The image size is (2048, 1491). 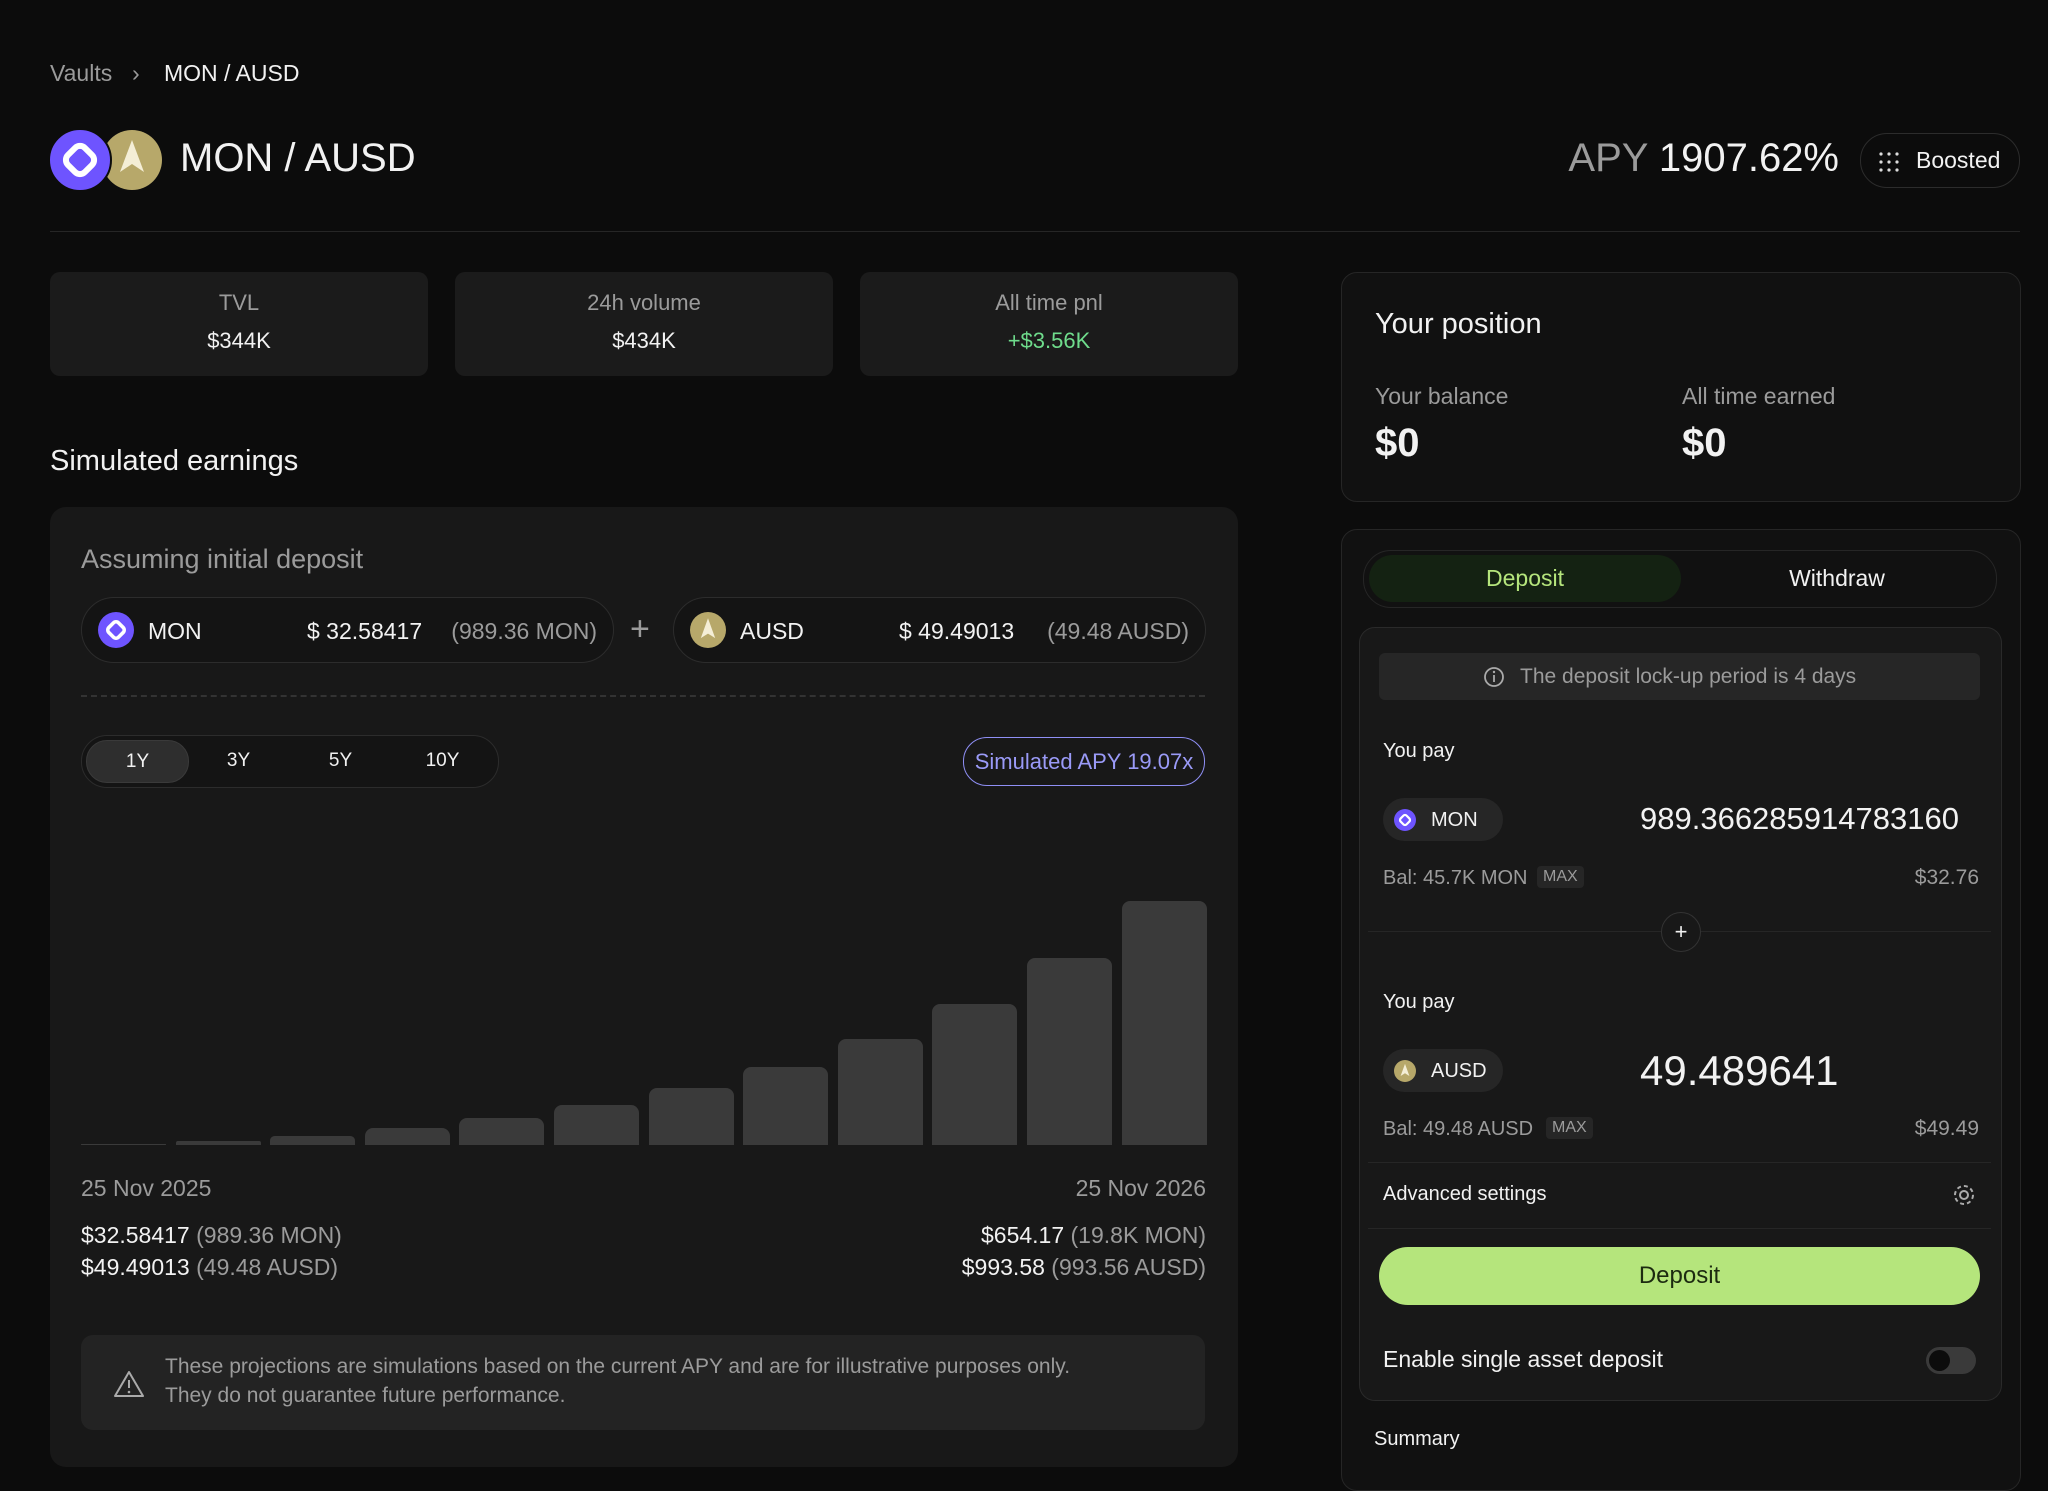 I want to click on stat-value: $344K, so click(x=239, y=340).